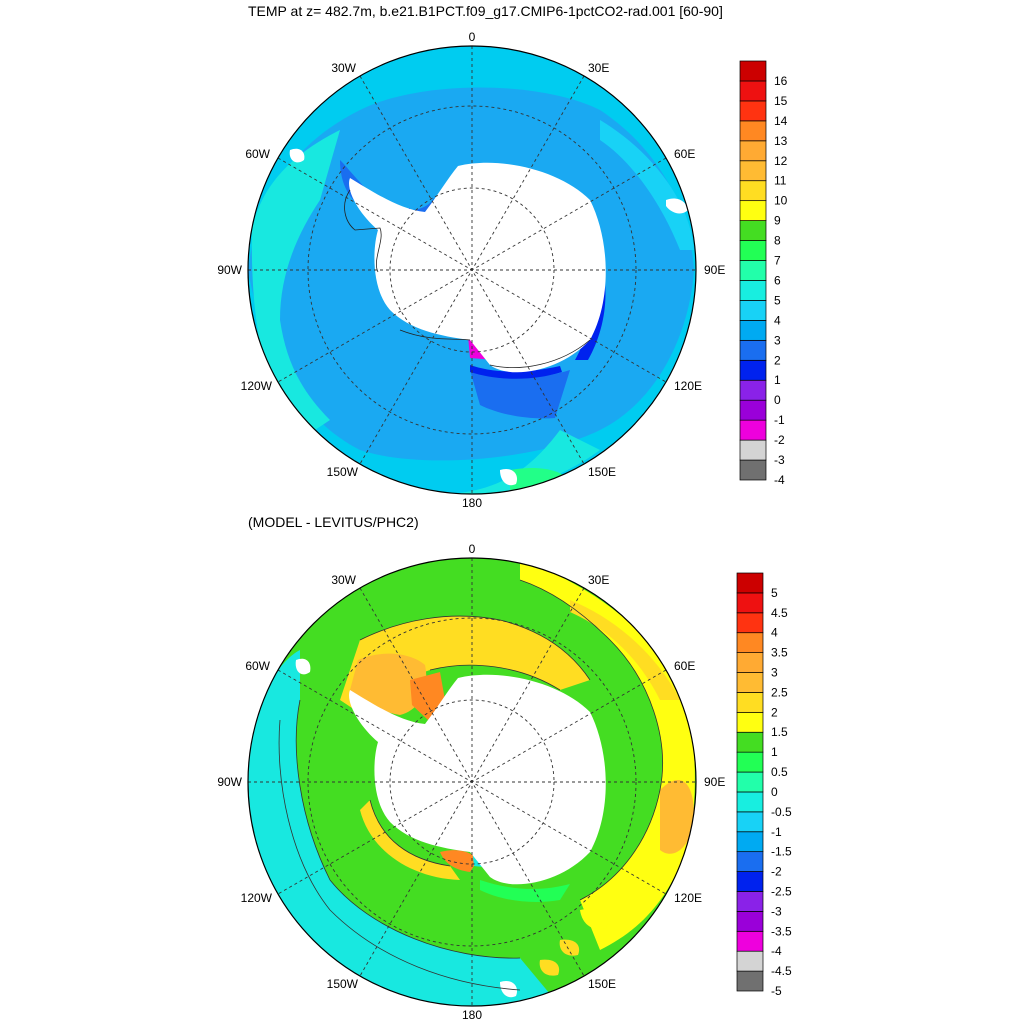 Image resolution: width=1024 pixels, height=1024 pixels. Describe the element at coordinates (714, 782) in the screenshot. I see `bottom-lon-label: 90E` at that location.